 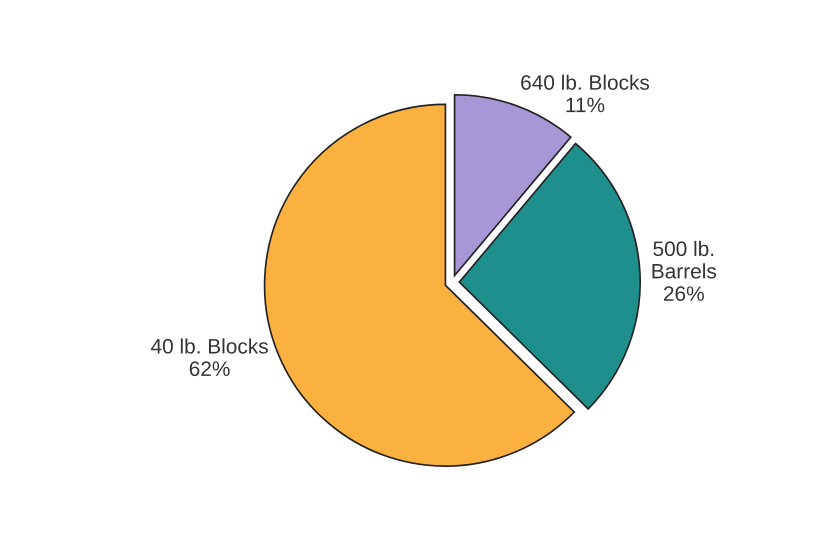 I want to click on data-label: 62%, so click(x=210, y=368).